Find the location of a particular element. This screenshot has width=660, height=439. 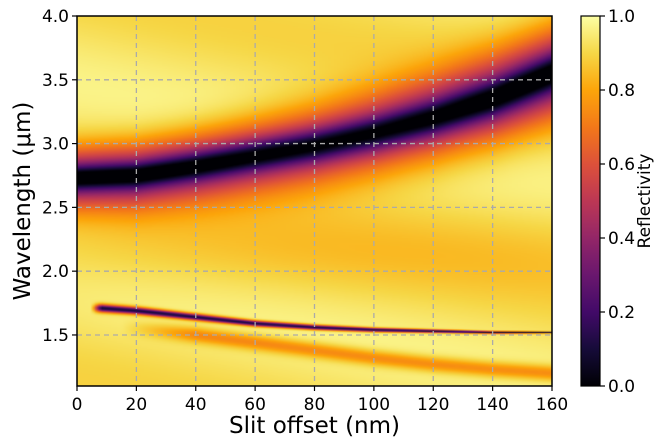

colorbar-tick-label: 0.8 is located at coordinates (621, 91).